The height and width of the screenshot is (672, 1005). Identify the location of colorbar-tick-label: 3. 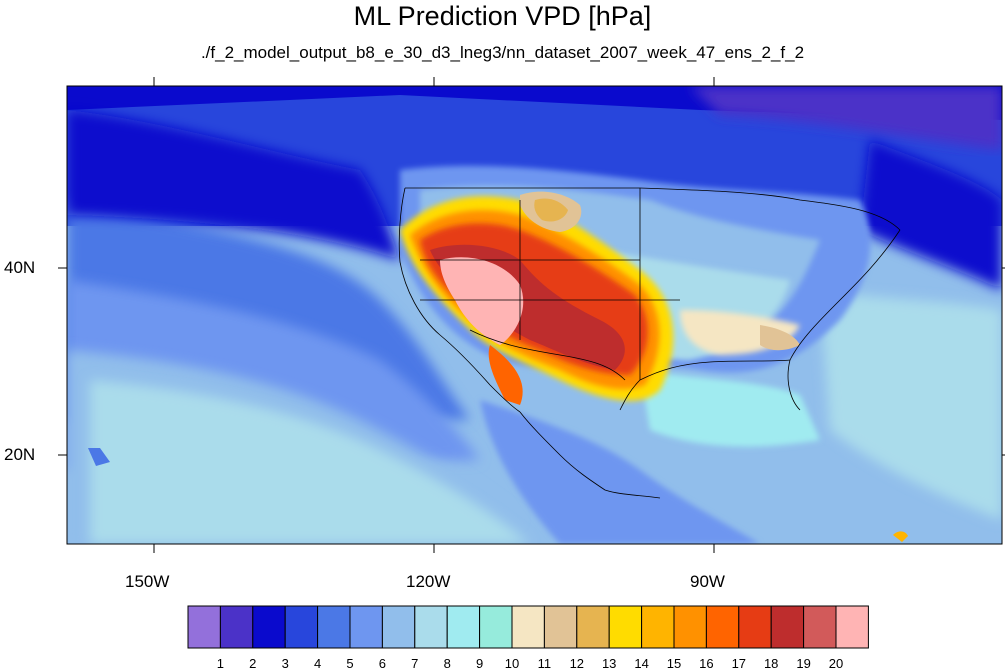
(285, 663).